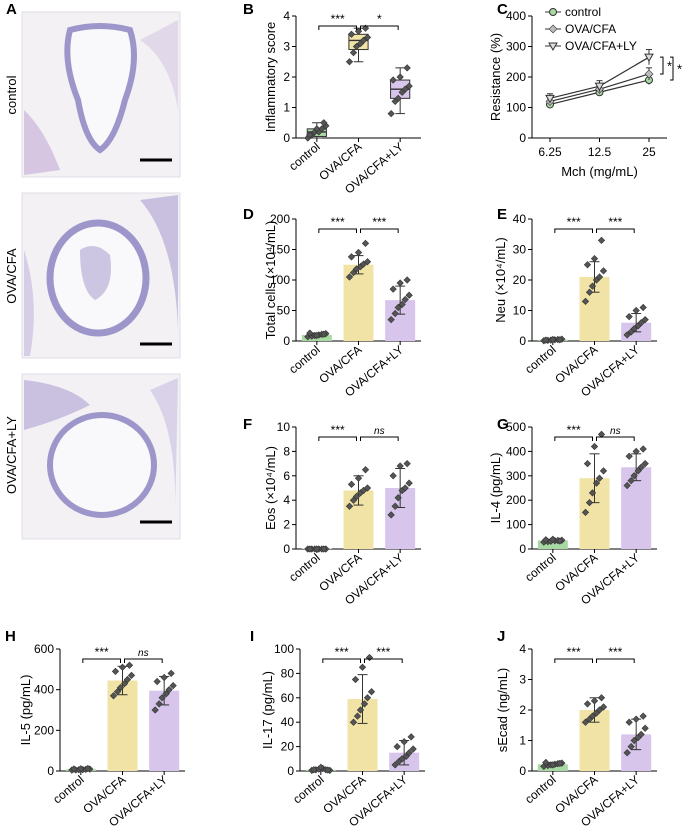 The image size is (685, 828). I want to click on legend-label: OVA/CFA, so click(590, 29).